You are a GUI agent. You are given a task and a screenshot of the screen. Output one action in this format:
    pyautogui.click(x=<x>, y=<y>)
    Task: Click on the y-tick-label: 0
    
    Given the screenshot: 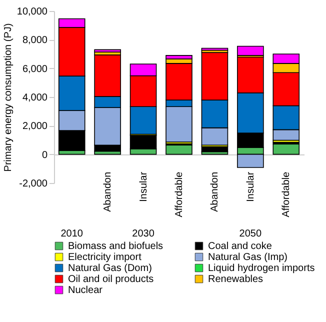 What is the action you would take?
    pyautogui.click(x=45, y=155)
    